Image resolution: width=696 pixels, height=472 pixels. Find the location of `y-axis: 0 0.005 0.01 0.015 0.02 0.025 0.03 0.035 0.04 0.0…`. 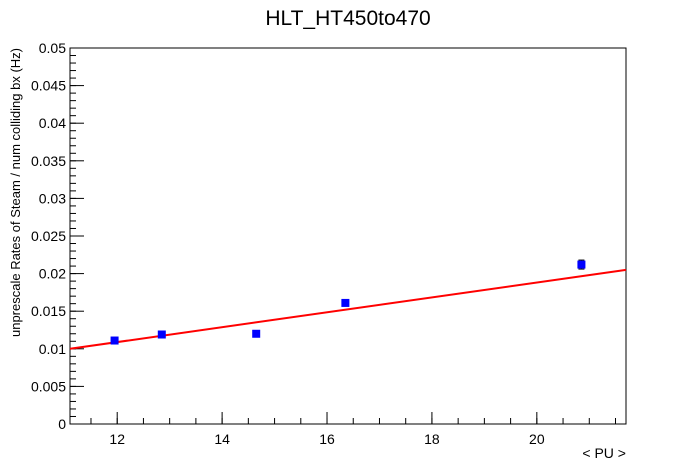

y-axis: 0 0.005 0.01 0.015 0.02 0.025 0.03 0.035 0.04 0.0… is located at coordinates (57, 236).